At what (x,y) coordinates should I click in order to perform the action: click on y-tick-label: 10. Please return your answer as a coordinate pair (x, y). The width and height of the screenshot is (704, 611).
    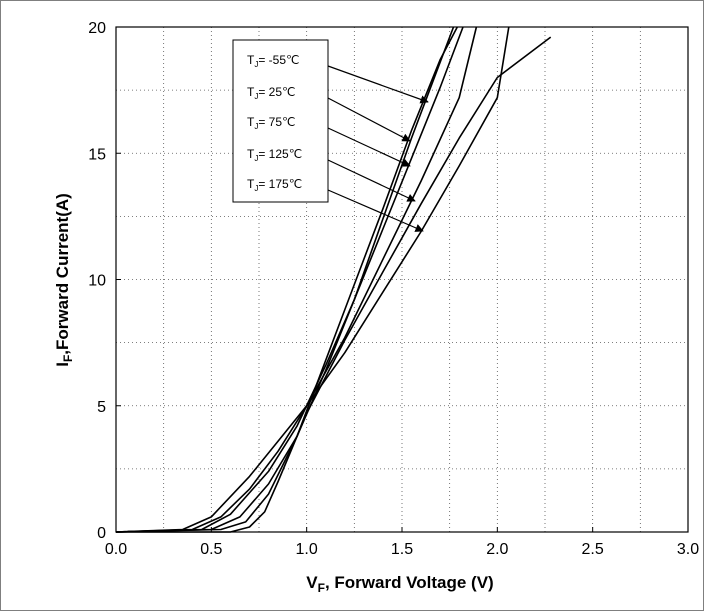
    Looking at the image, I should click on (97, 281).